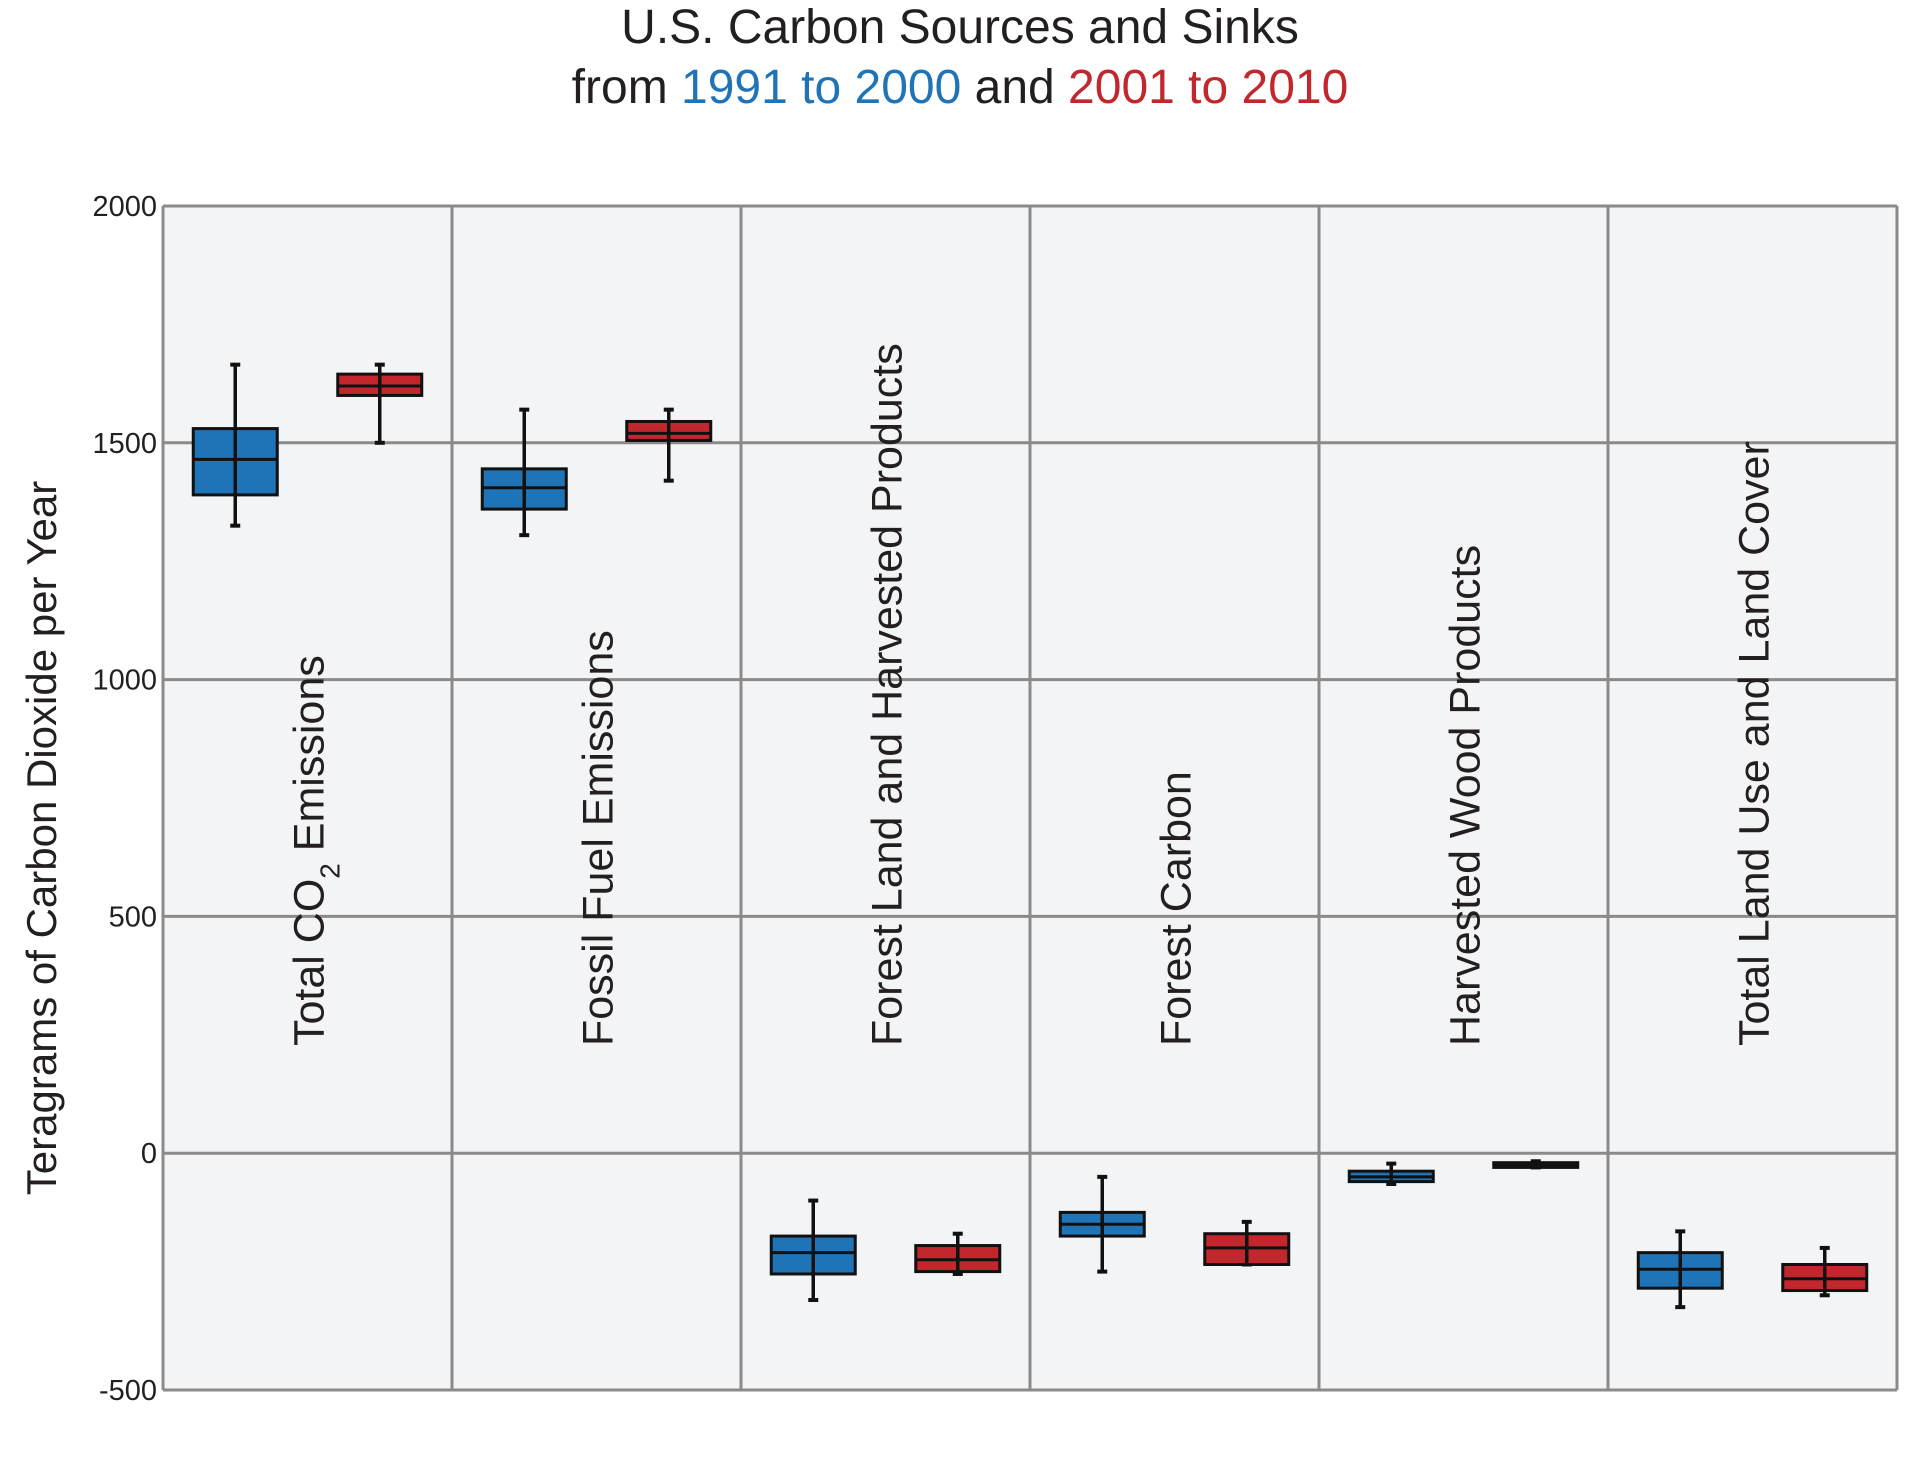 The width and height of the screenshot is (1920, 1480). What do you see at coordinates (626, 87) in the screenshot?
I see `title-prefix: from` at bounding box center [626, 87].